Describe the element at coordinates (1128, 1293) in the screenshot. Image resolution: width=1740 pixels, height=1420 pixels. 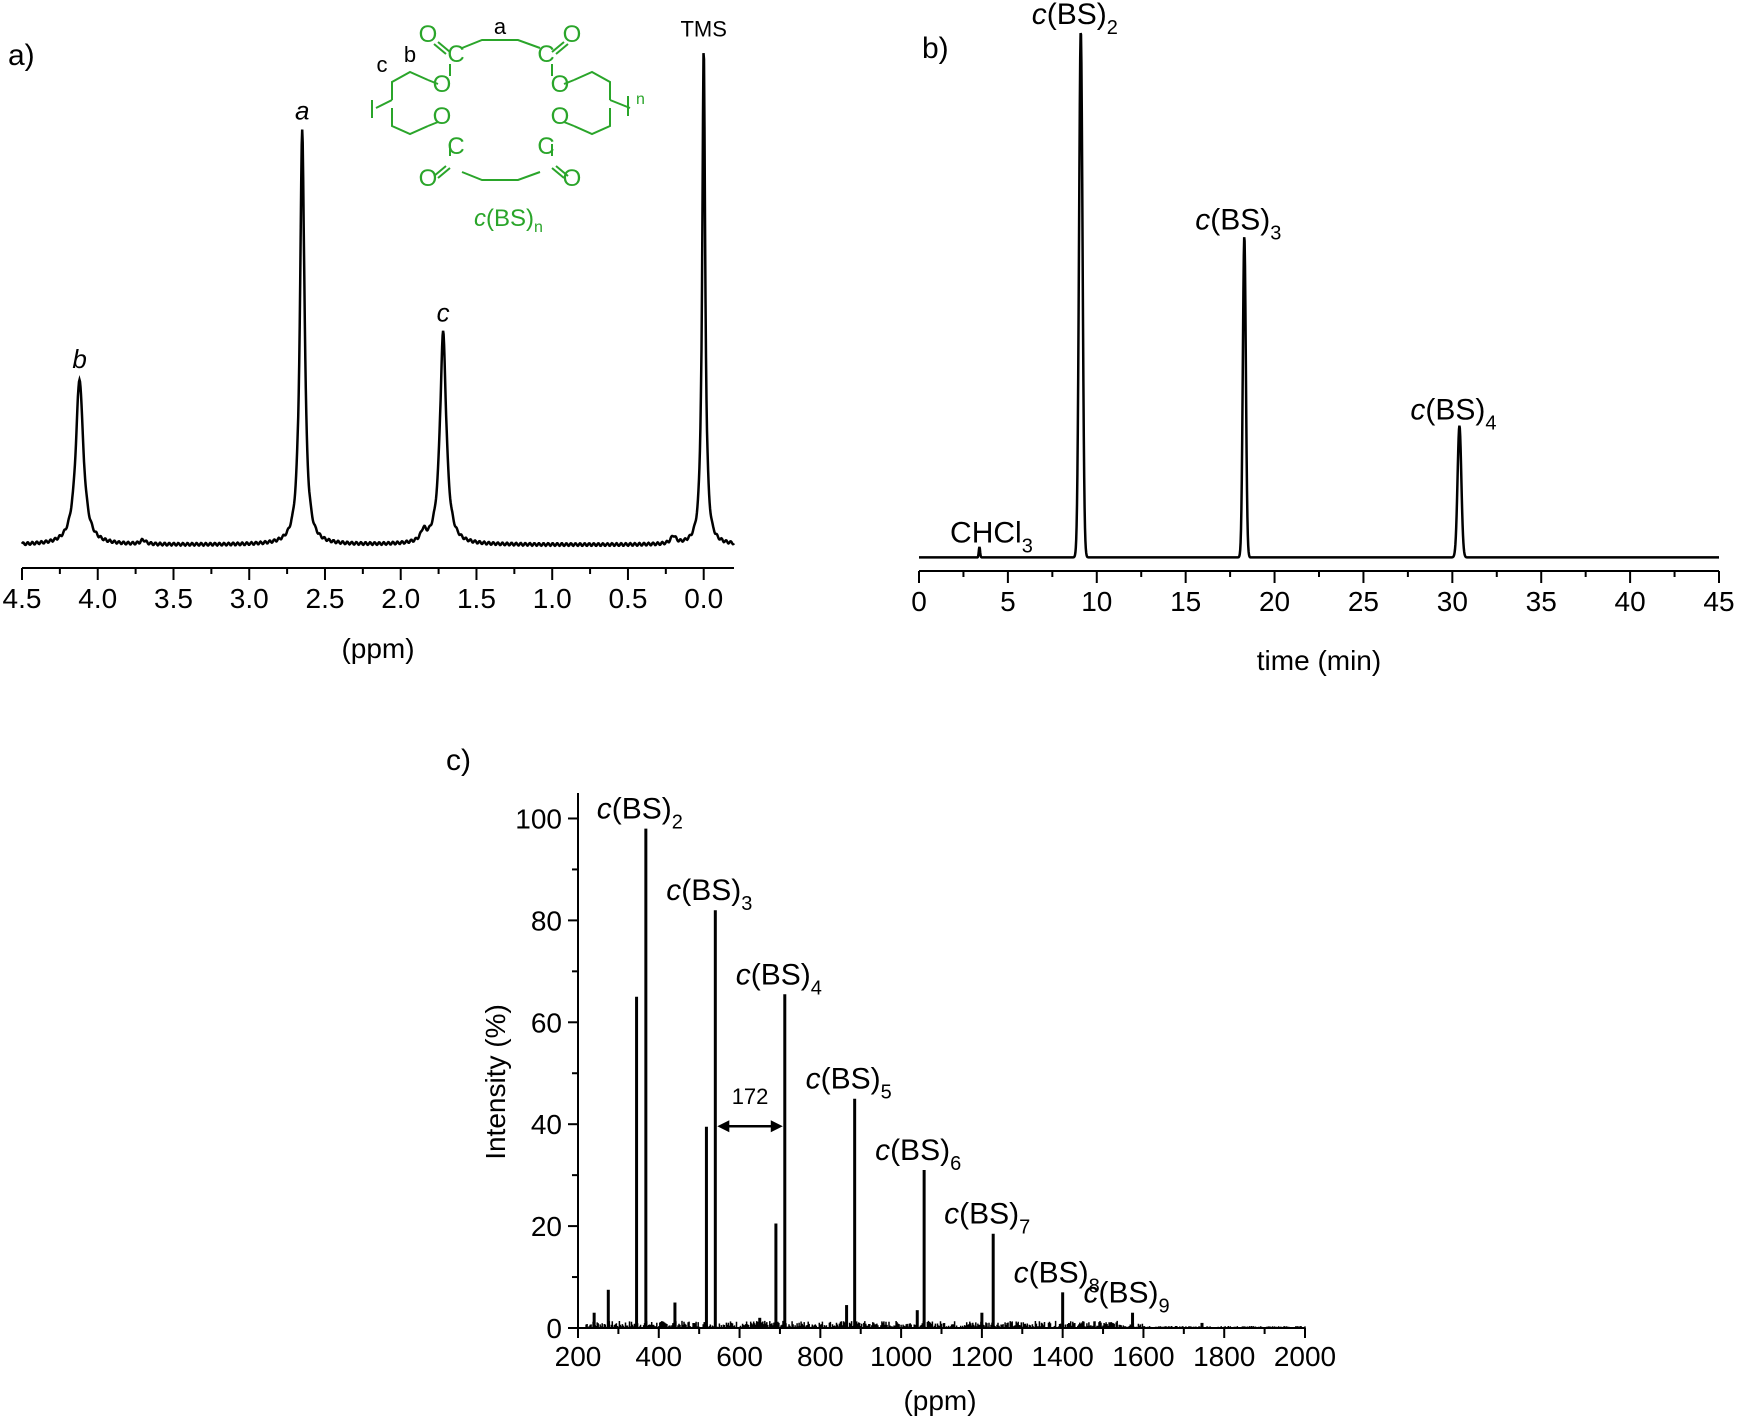
I see `panel-c-peak-label-9-main: (BS)` at that location.